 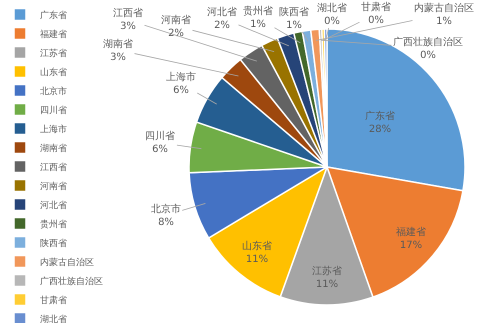 I want to click on legend-label: 河北省, so click(x=53, y=206).